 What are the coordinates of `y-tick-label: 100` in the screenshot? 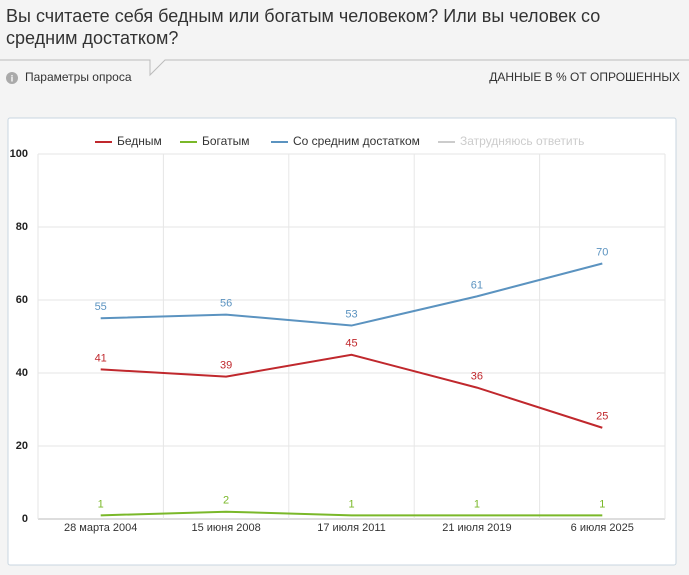 It's located at (19, 154).